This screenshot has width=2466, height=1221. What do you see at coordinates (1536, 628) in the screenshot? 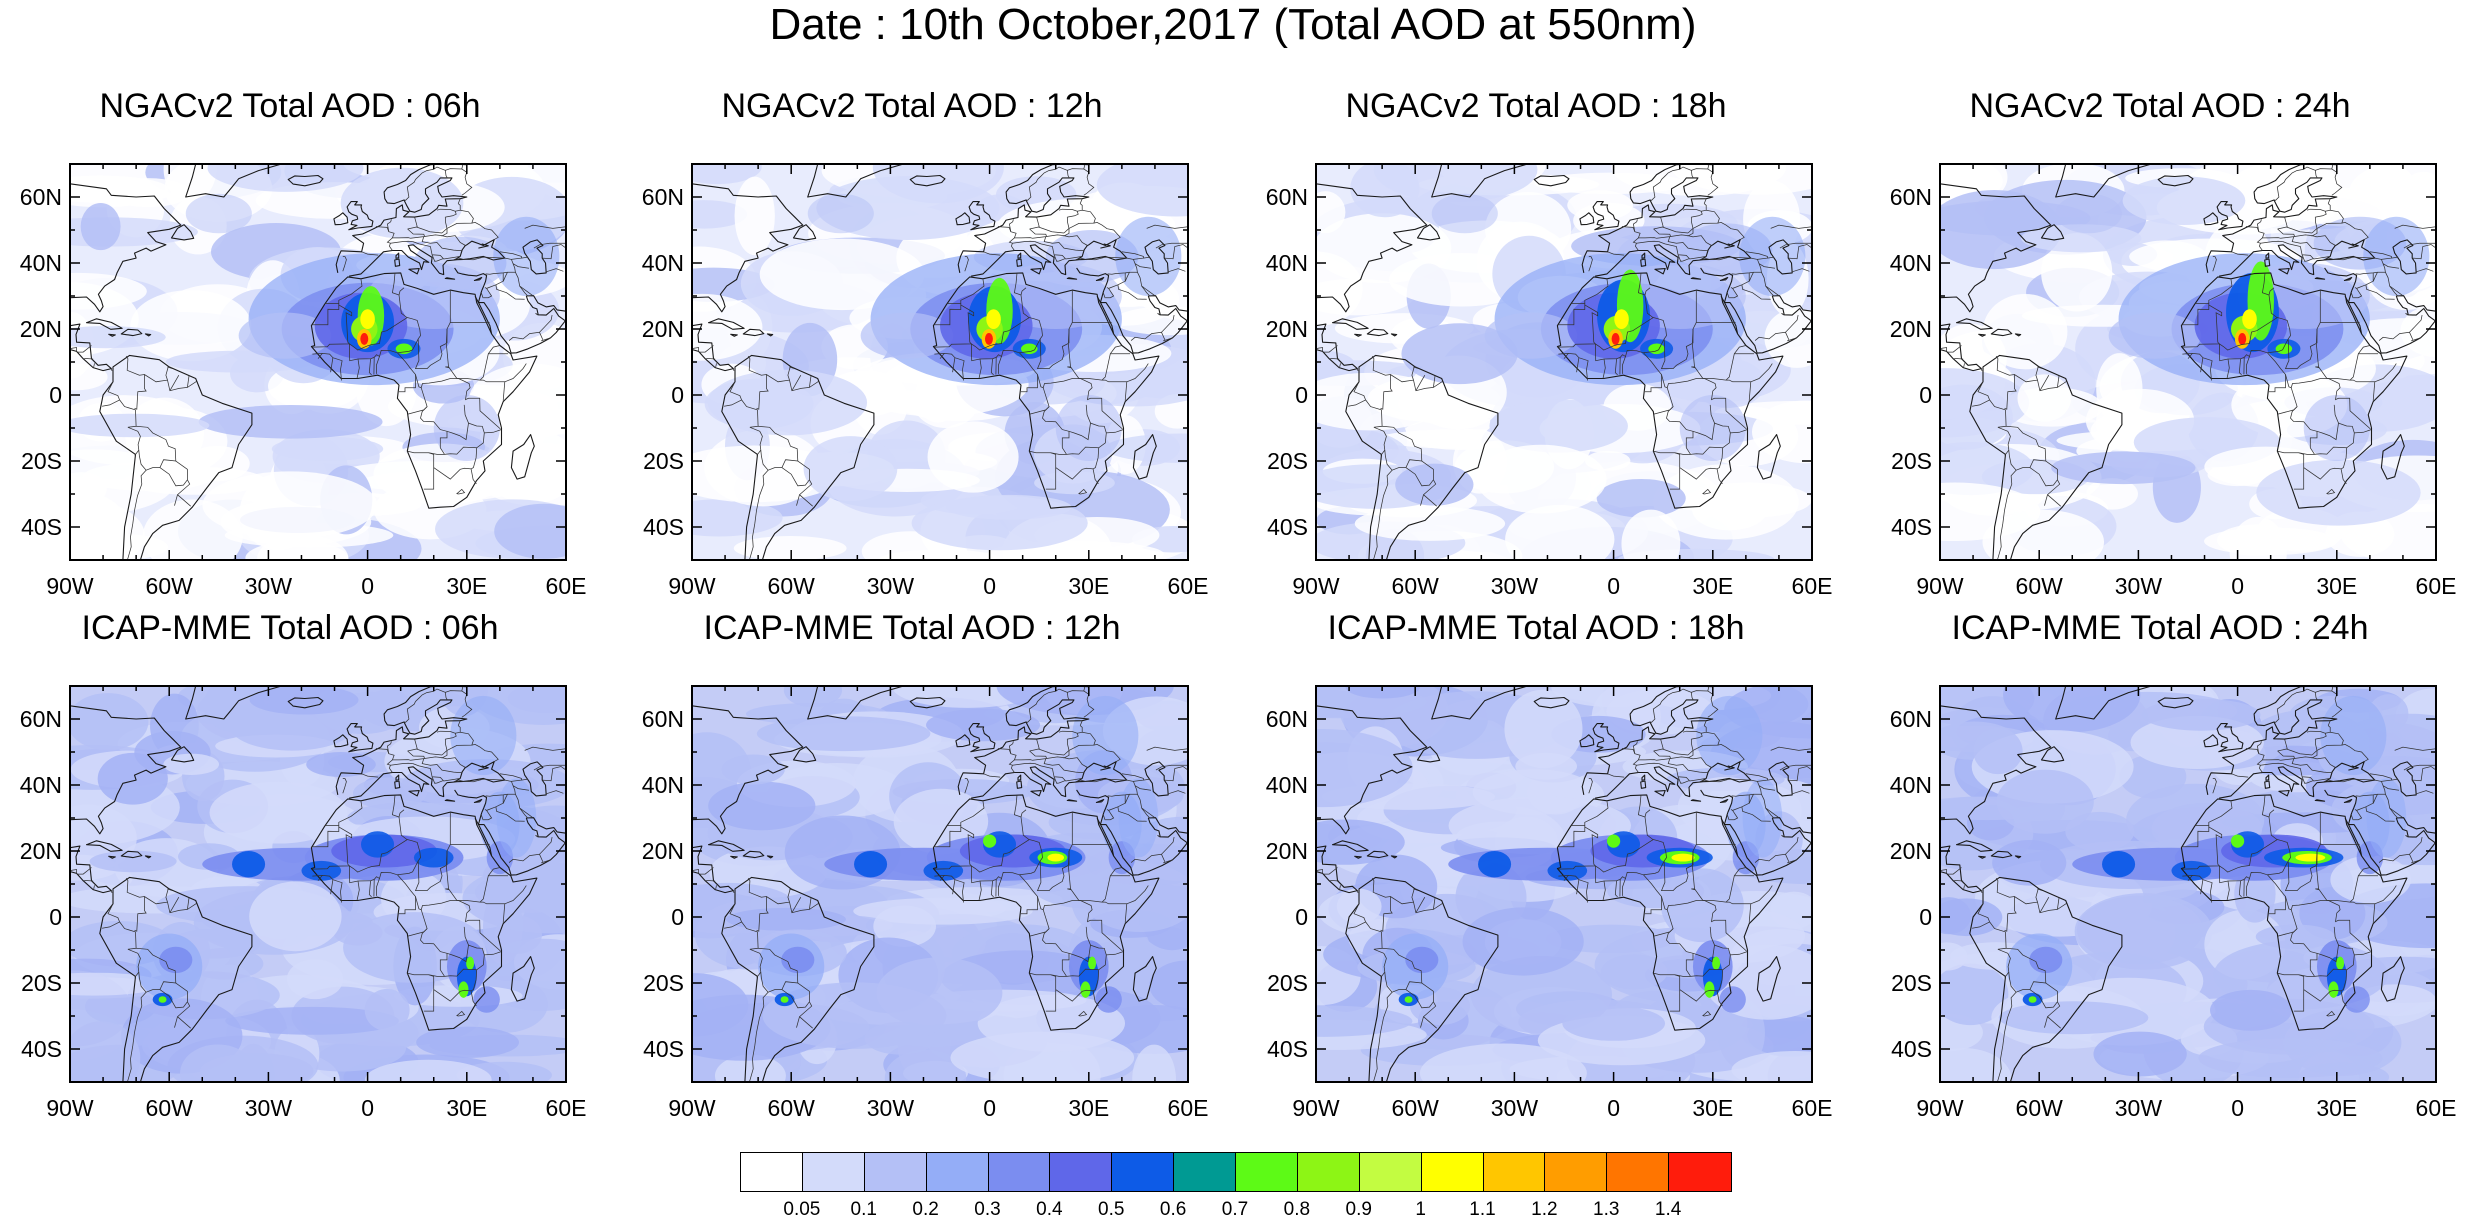
I see `panel-title: ICAP-MME Total AOD : 18h` at bounding box center [1536, 628].